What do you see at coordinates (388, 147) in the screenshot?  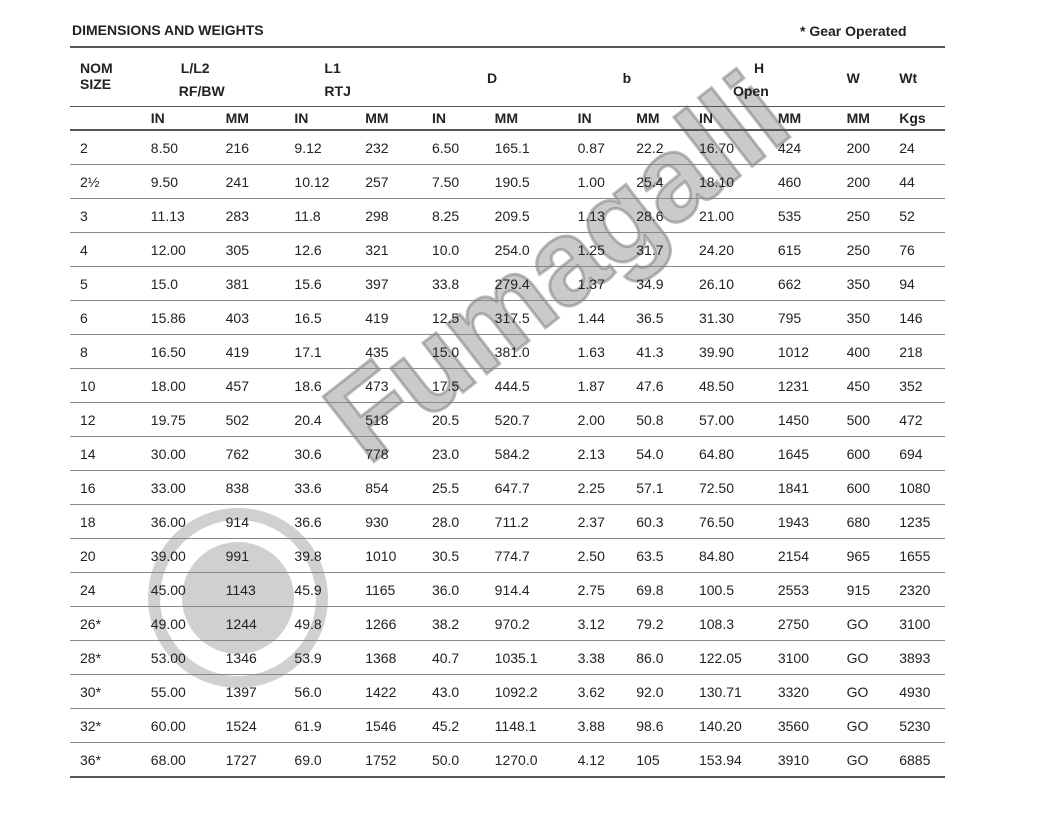 I see `table-cell: 232` at bounding box center [388, 147].